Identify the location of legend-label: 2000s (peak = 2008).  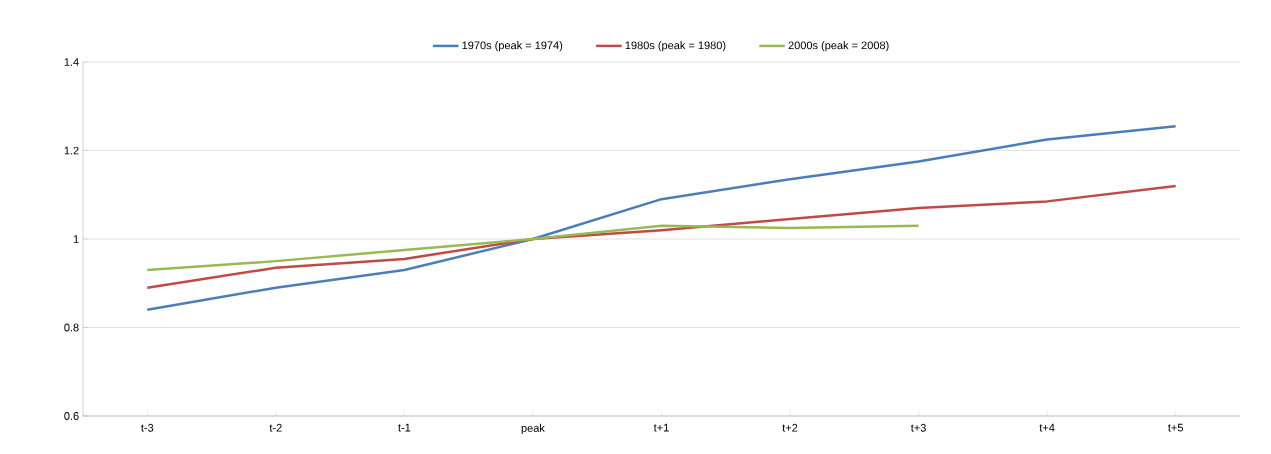
(838, 46).